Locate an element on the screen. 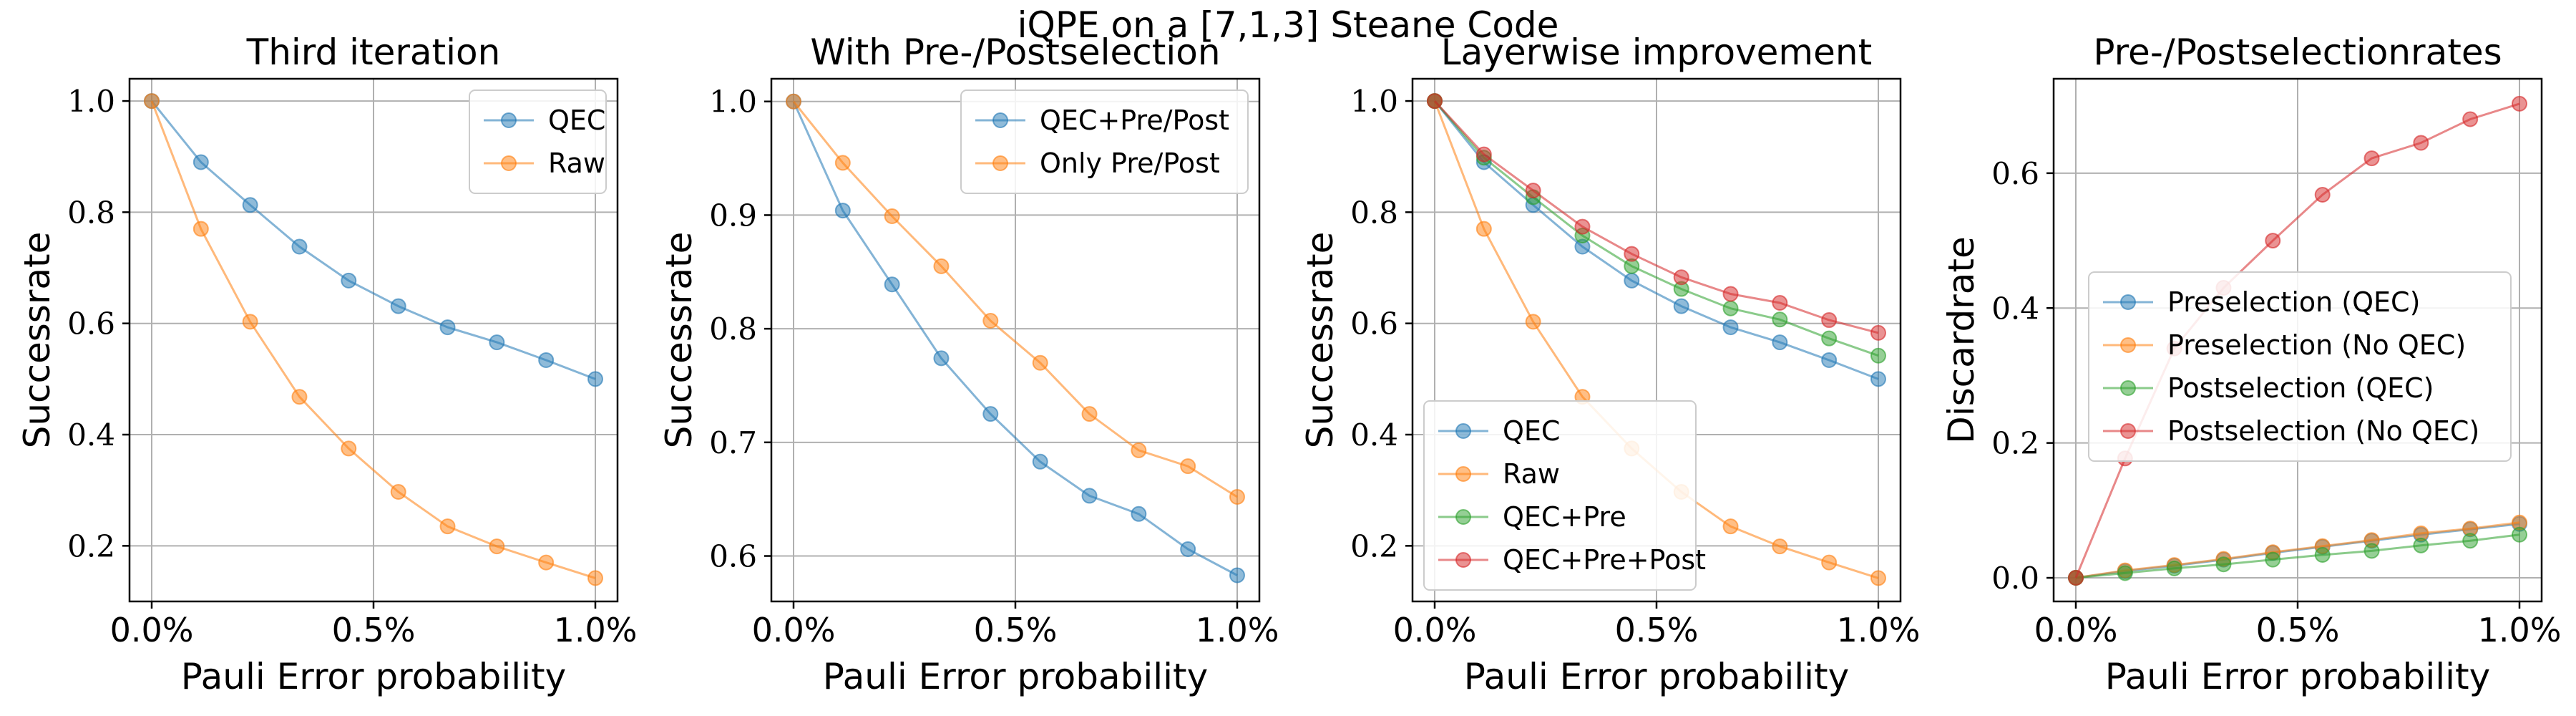  chart-title: Layerwise improvement is located at coordinates (1656, 52).